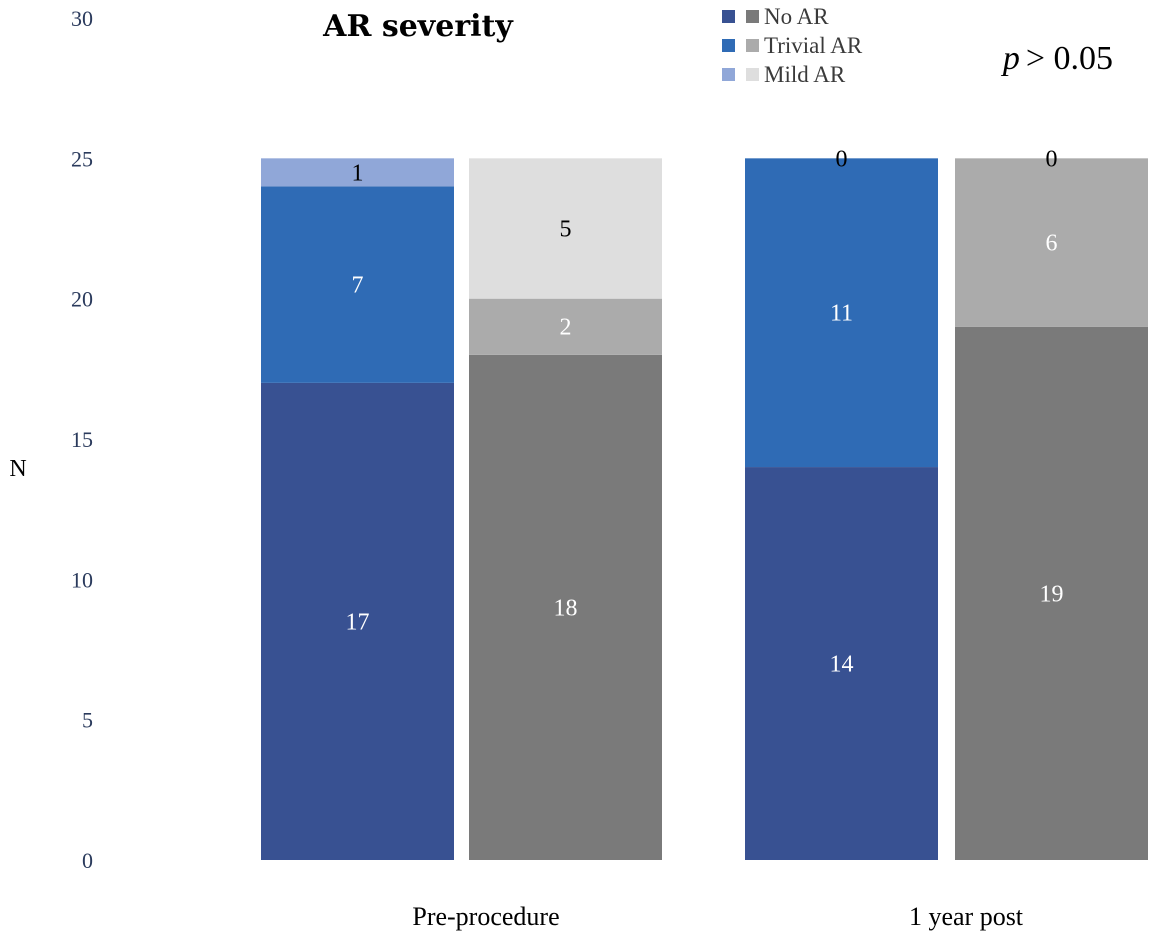 The width and height of the screenshot is (1150, 937). I want to click on data-label: 18, so click(566, 608).